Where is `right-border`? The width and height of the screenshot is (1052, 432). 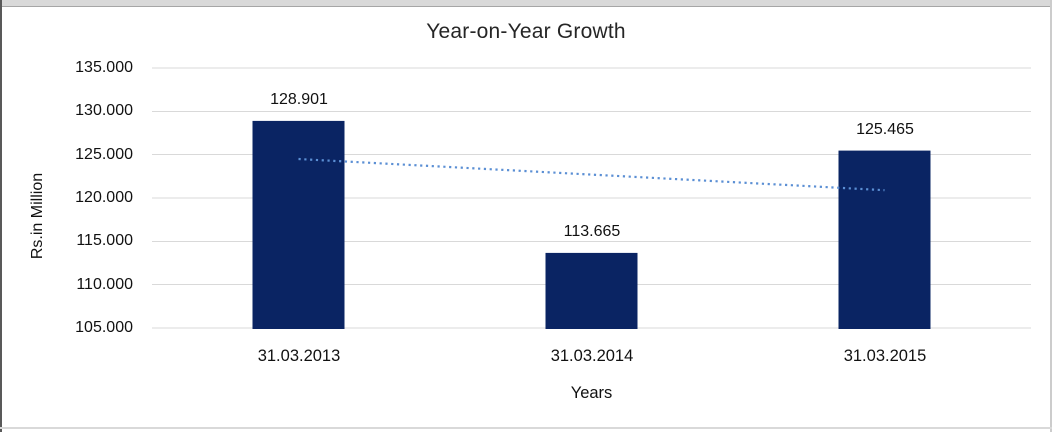 right-border is located at coordinates (1051, 216).